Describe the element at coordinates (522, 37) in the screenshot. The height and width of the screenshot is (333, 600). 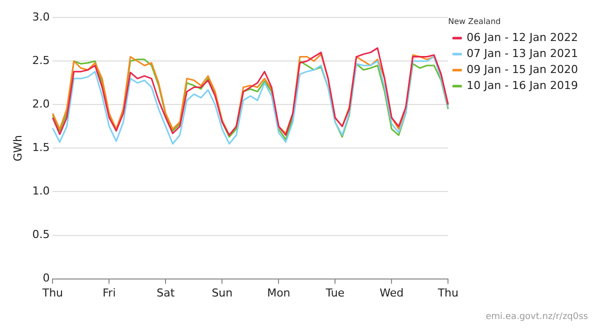
I see `legend-label: 06 Jan - 12 Jan 2022` at that location.